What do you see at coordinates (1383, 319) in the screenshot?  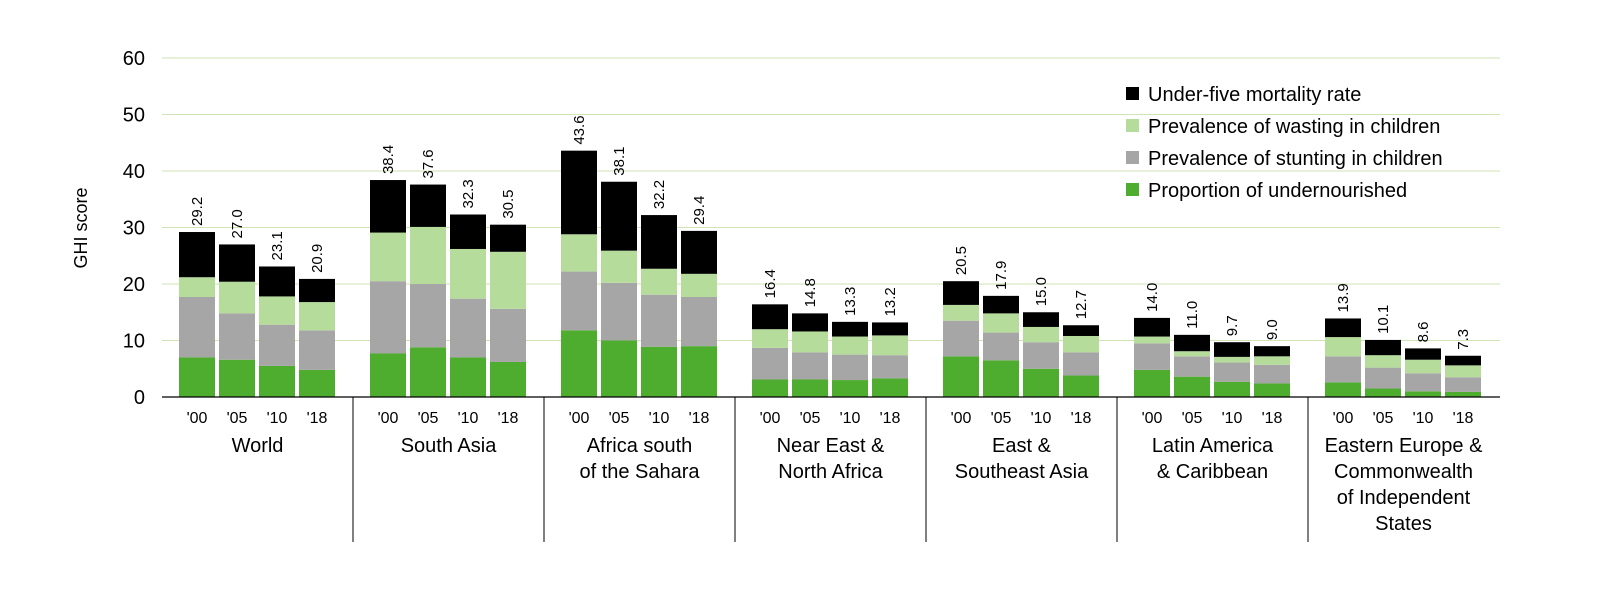 I see `bar-total-label: 10.1` at bounding box center [1383, 319].